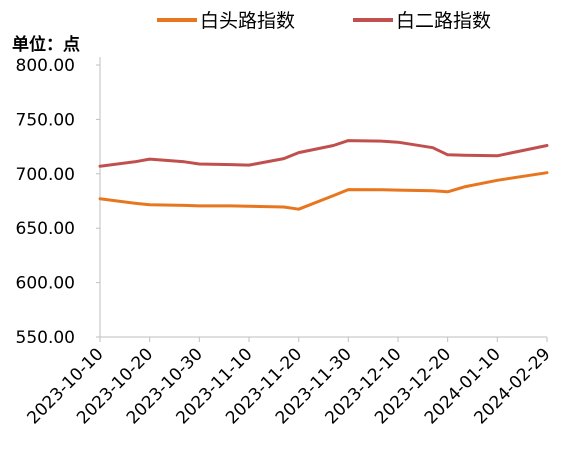  Describe the element at coordinates (45, 284) in the screenshot. I see `y-tick-label: 600.00` at that location.